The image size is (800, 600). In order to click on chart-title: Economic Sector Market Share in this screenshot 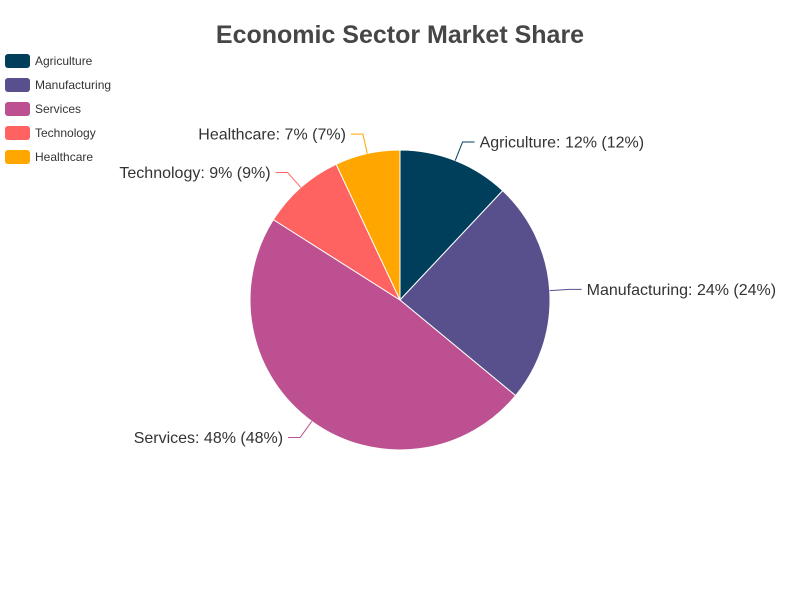, I will do `click(400, 35)`.